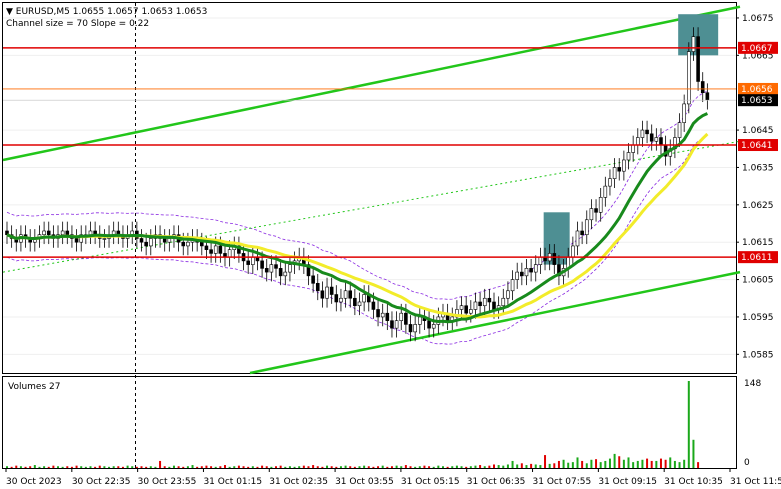  What do you see at coordinates (758, 206) in the screenshot?
I see `price-tick-label: 1.0625` at bounding box center [758, 206].